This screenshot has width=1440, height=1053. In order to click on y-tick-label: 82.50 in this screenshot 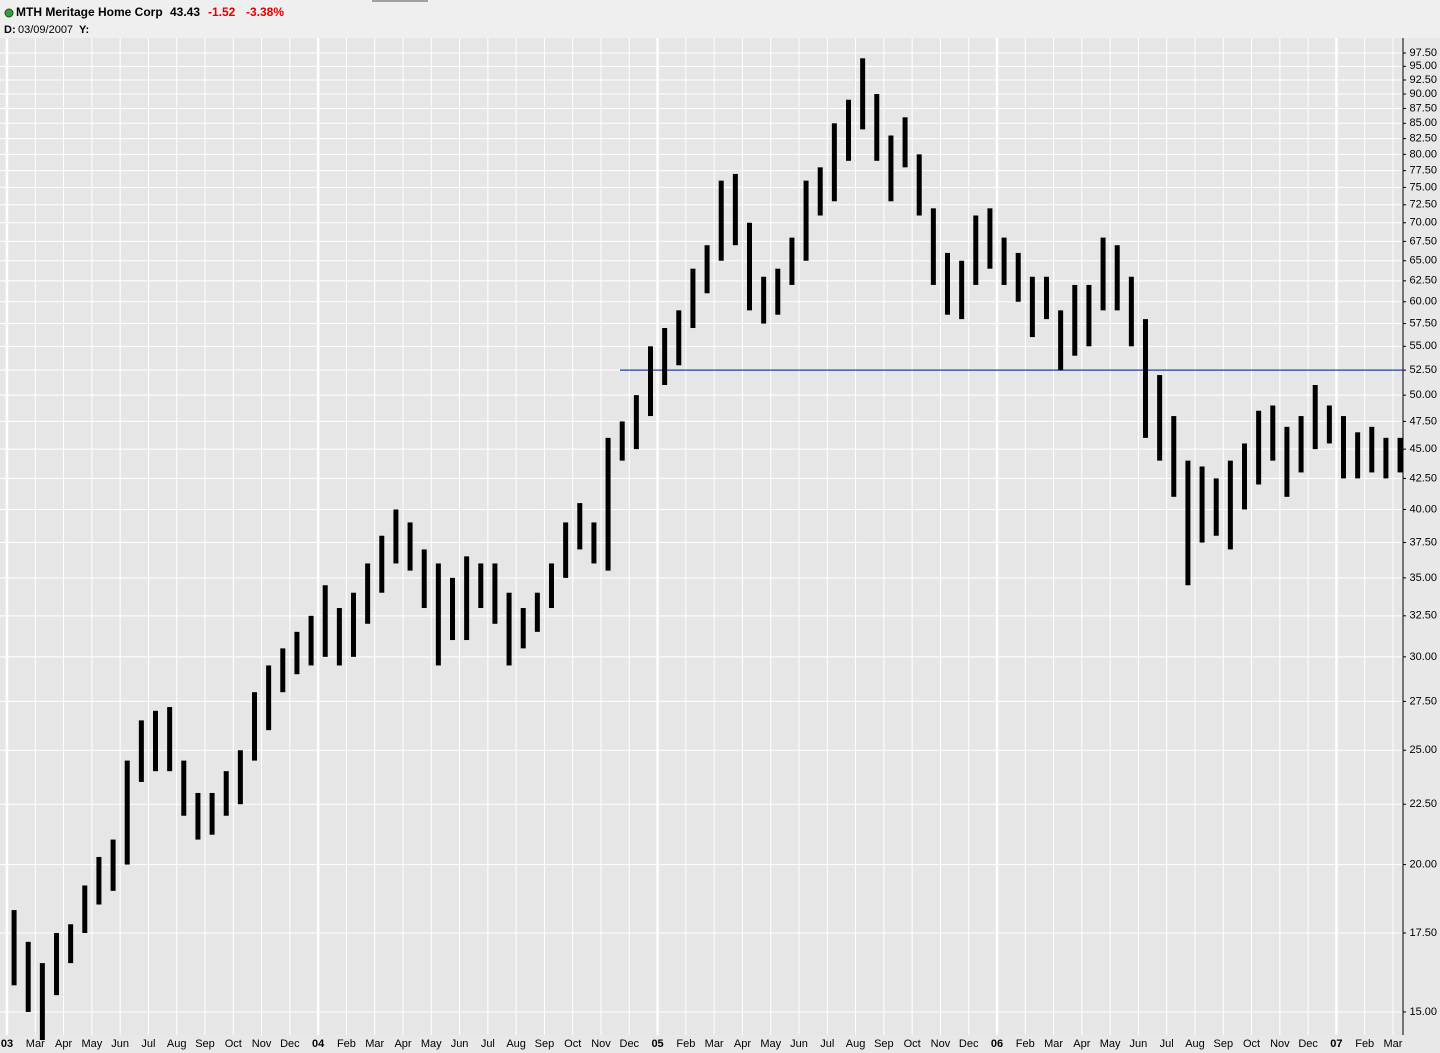, I will do `click(1423, 139)`.